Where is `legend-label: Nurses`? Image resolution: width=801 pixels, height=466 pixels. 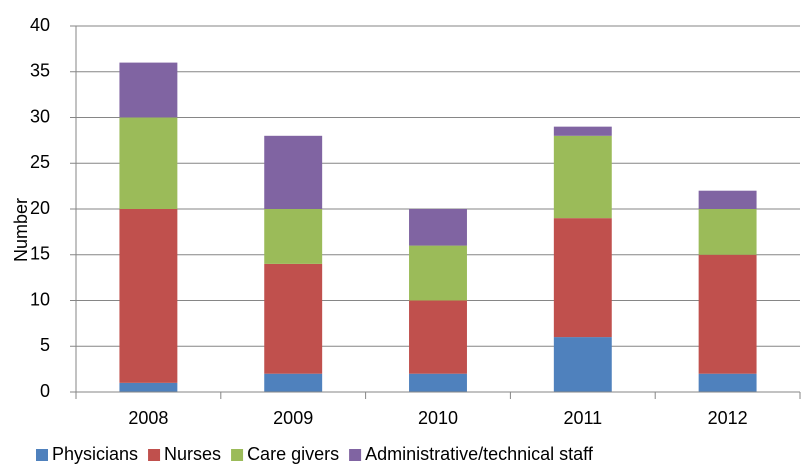
legend-label: Nurses is located at coordinates (192, 454).